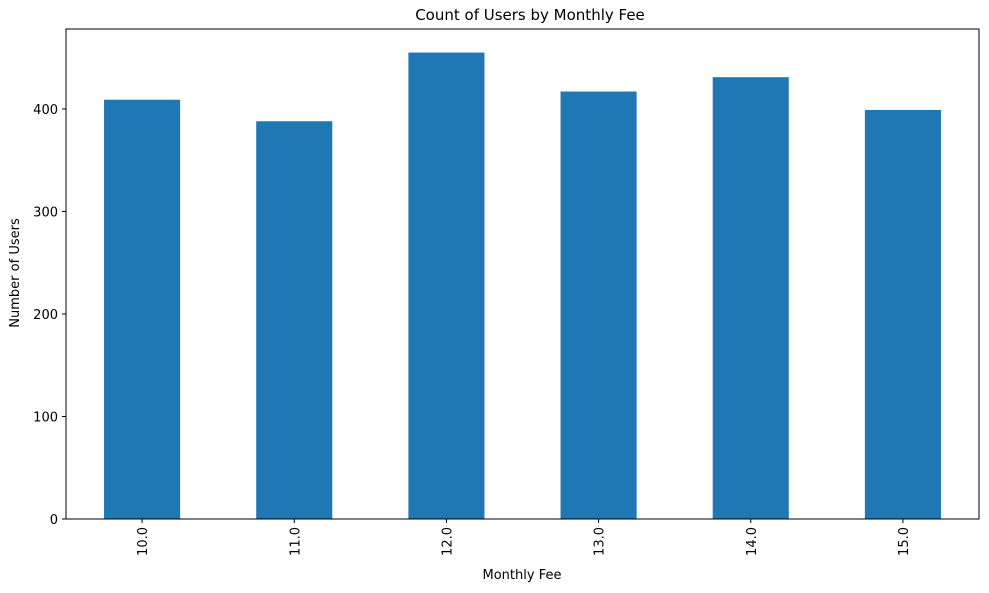 Image resolution: width=989 pixels, height=593 pixels. What do you see at coordinates (294, 320) in the screenshot?
I see `bar-11.0` at bounding box center [294, 320].